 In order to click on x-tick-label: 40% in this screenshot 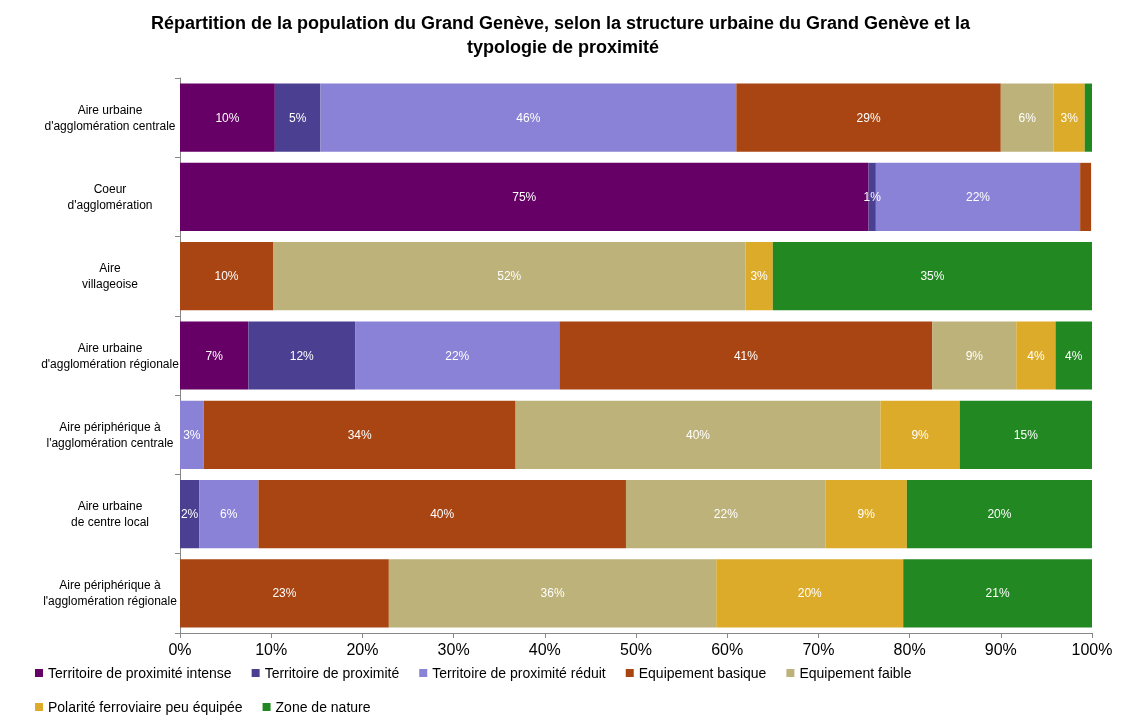, I will do `click(544, 649)`.